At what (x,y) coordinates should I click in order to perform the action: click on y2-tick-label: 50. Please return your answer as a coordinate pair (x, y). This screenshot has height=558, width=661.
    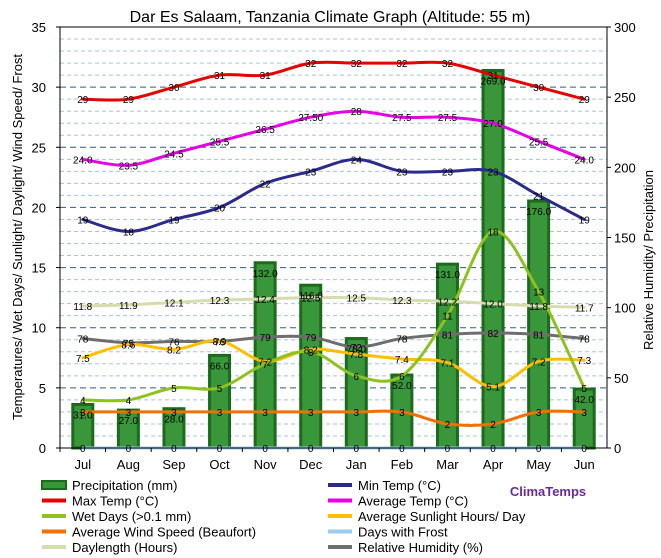
    Looking at the image, I should click on (621, 378).